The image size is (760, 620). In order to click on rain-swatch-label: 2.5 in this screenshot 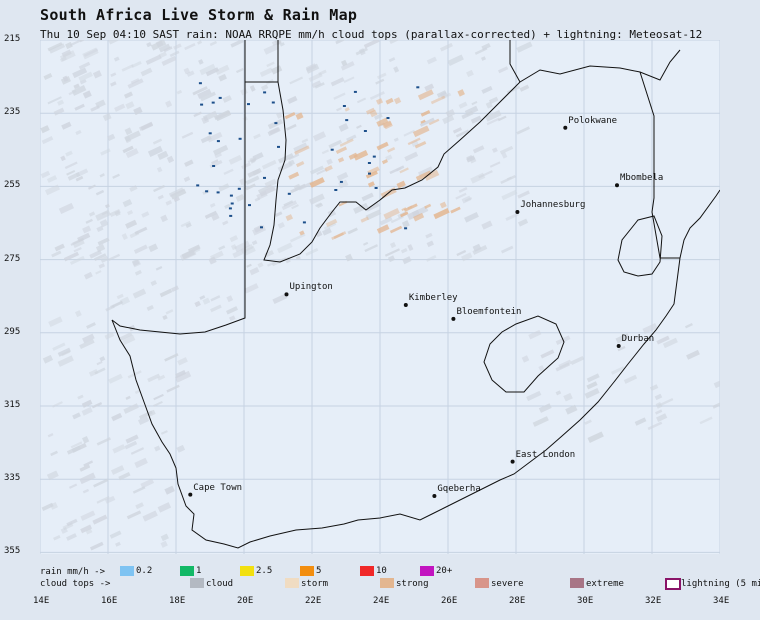, I will do `click(264, 571)`.